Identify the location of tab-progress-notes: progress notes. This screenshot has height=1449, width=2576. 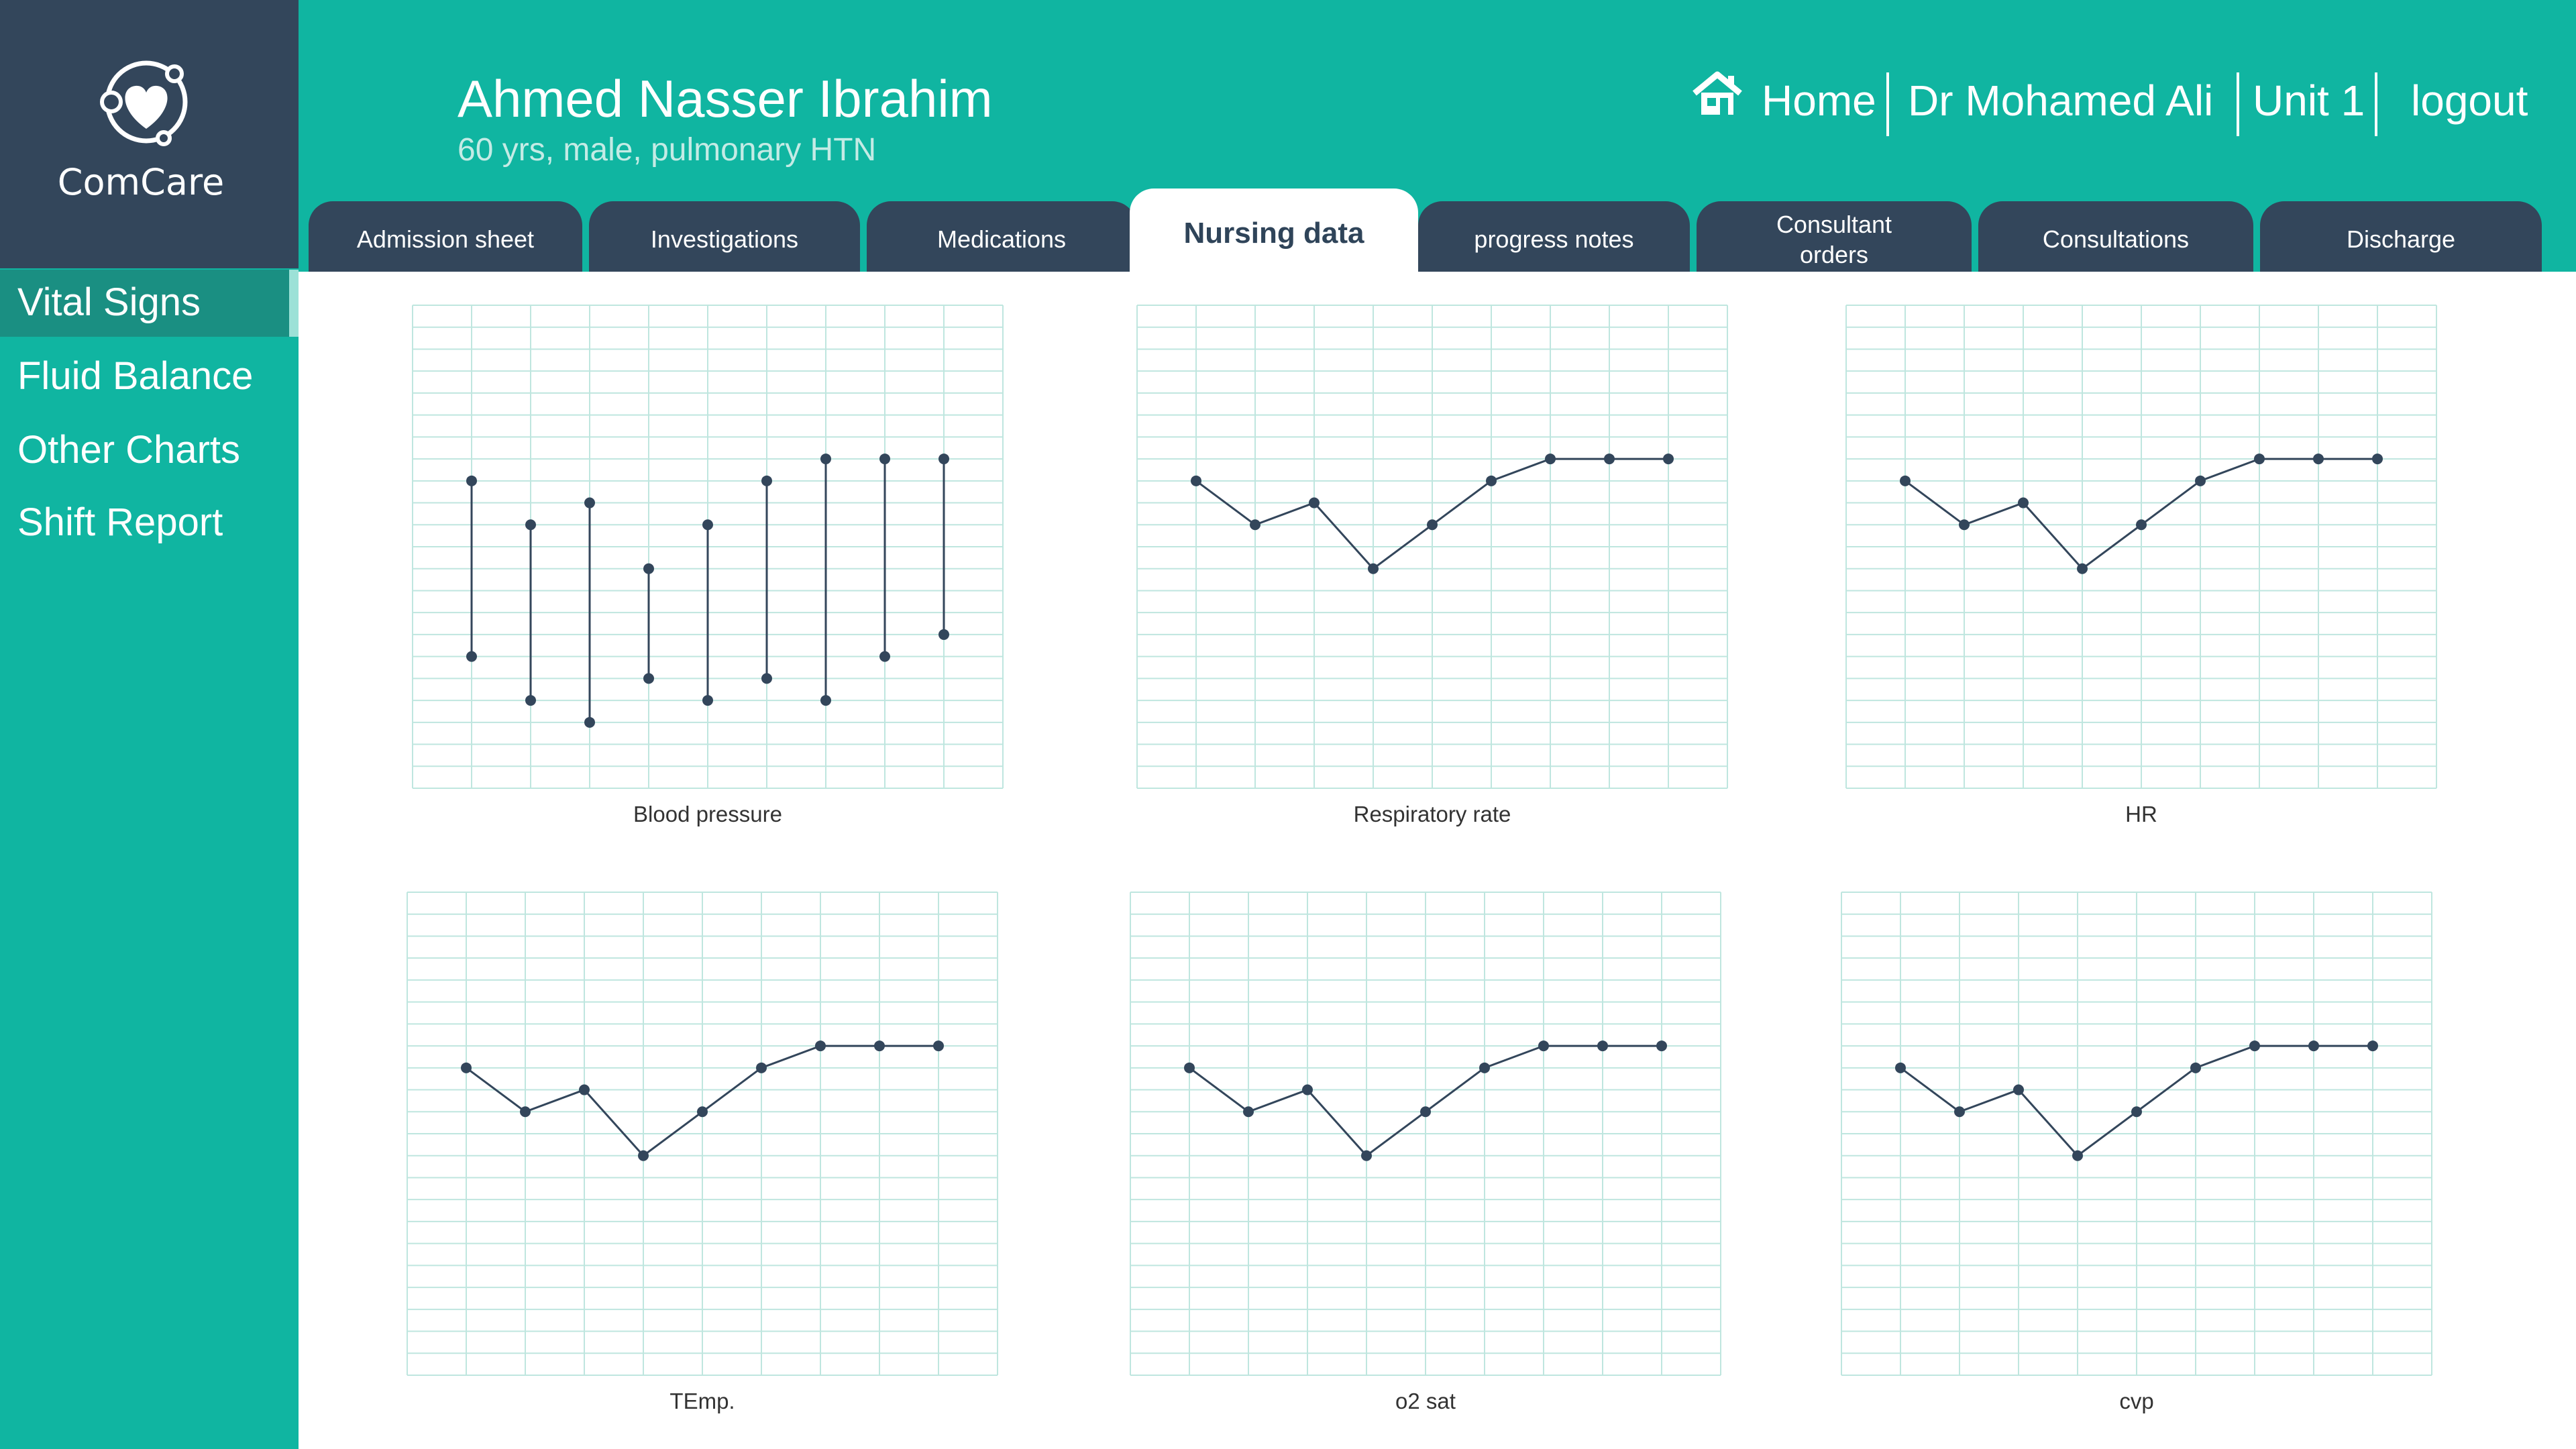
(1554, 236).